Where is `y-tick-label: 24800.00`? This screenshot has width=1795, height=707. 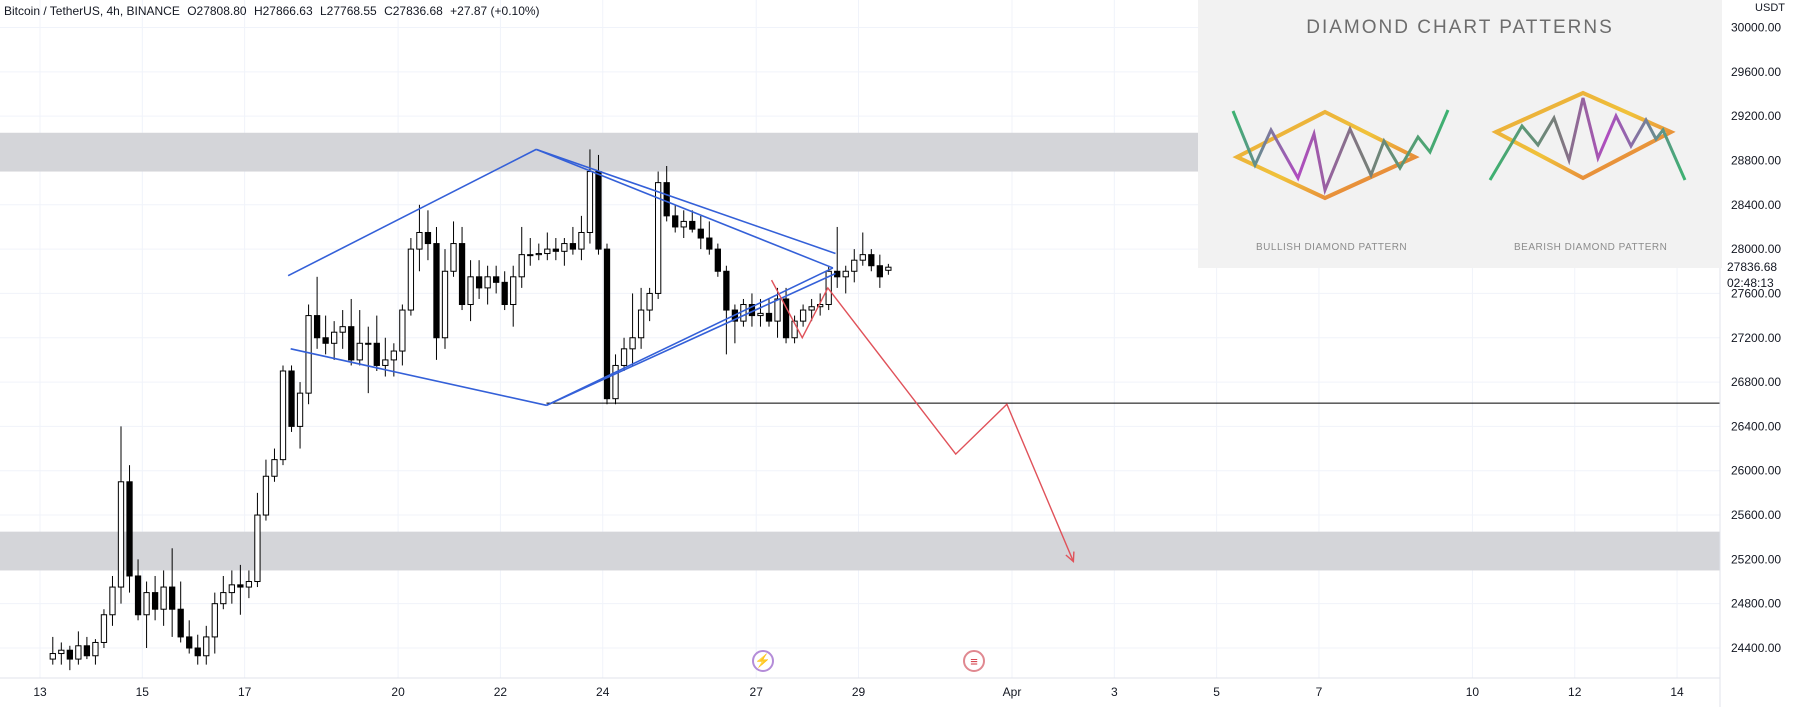 y-tick-label: 24800.00 is located at coordinates (1756, 604).